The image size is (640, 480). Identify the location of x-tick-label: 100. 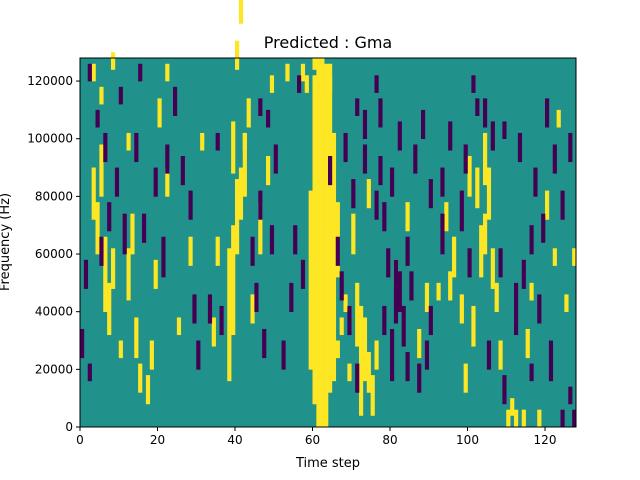
(467, 440).